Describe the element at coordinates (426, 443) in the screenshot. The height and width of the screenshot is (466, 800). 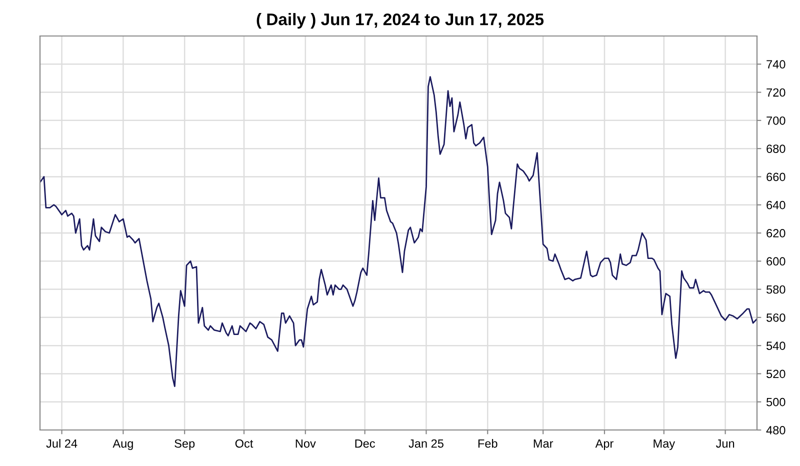
I see `x-tick-label: Jan 25` at that location.